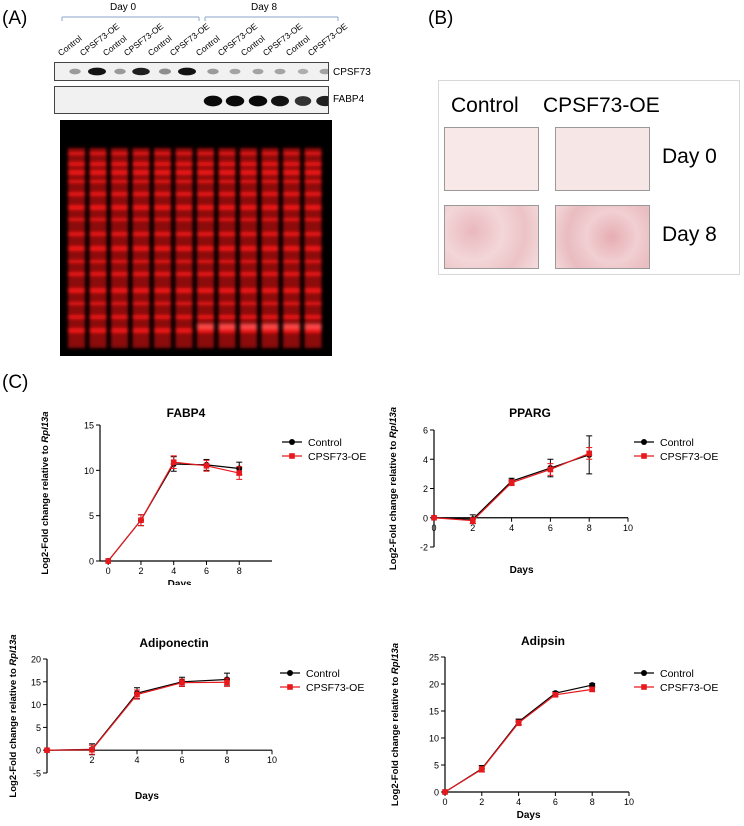  What do you see at coordinates (601, 105) in the screenshot?
I see `stain-col-oe: CPSF73-OE` at bounding box center [601, 105].